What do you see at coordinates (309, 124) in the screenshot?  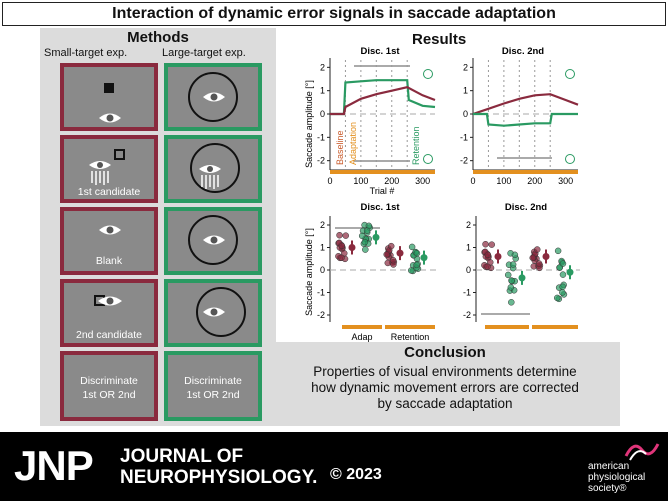 I see `top-y-axis-label: Saccade amplitude [°]` at bounding box center [309, 124].